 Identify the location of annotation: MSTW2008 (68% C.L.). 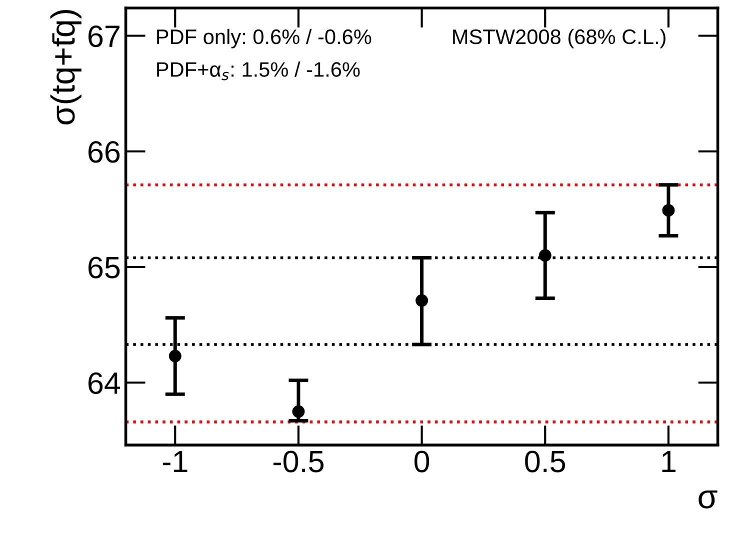
(559, 38).